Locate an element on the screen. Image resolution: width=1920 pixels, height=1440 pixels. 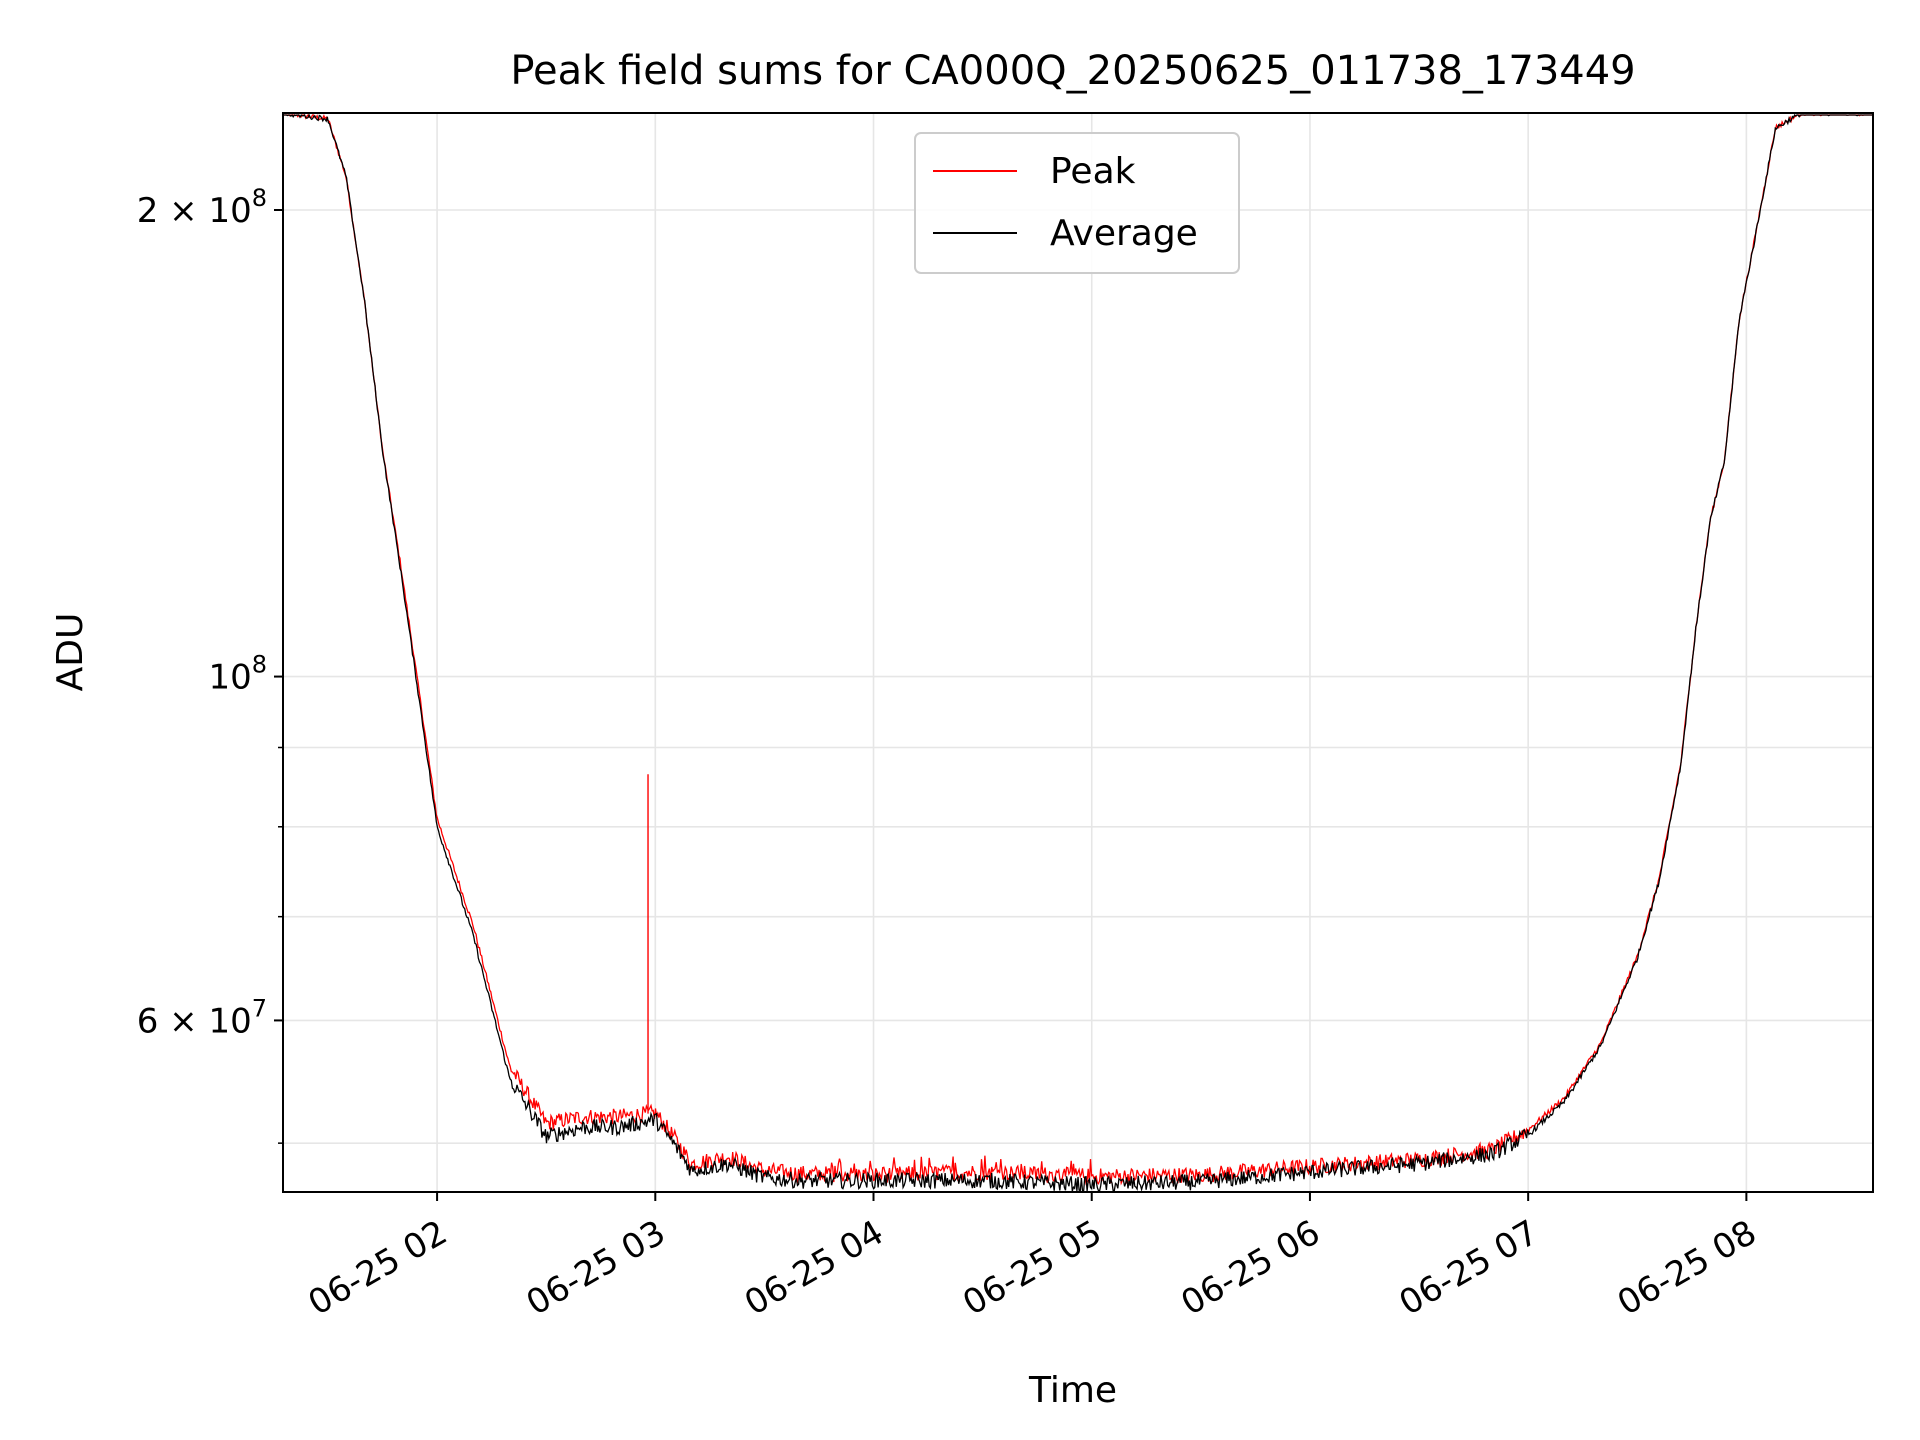
y-tick-label: 2 × 108 is located at coordinates (202, 207).